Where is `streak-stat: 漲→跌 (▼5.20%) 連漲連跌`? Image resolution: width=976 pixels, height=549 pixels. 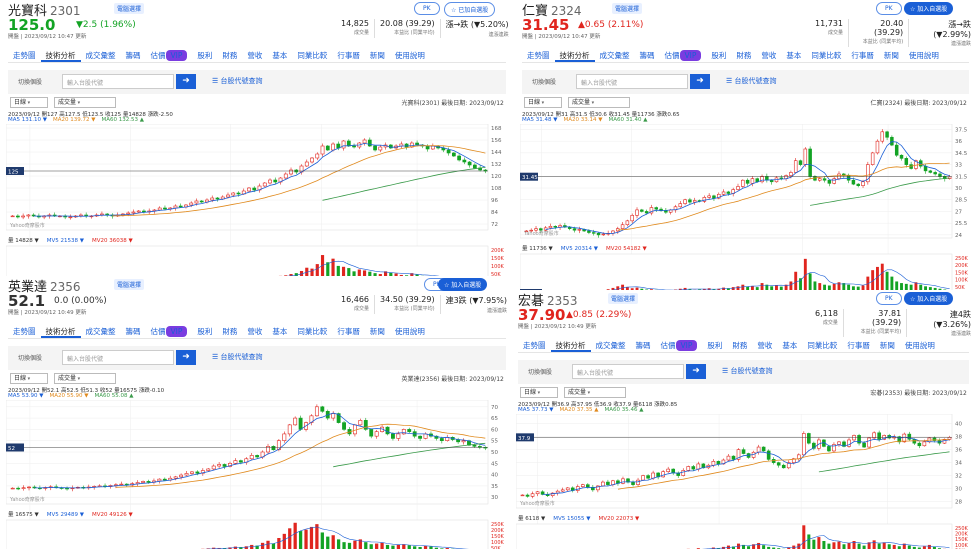 streak-stat: 漲→跌 (▼5.20%) 連漲連跌 is located at coordinates (476, 28).